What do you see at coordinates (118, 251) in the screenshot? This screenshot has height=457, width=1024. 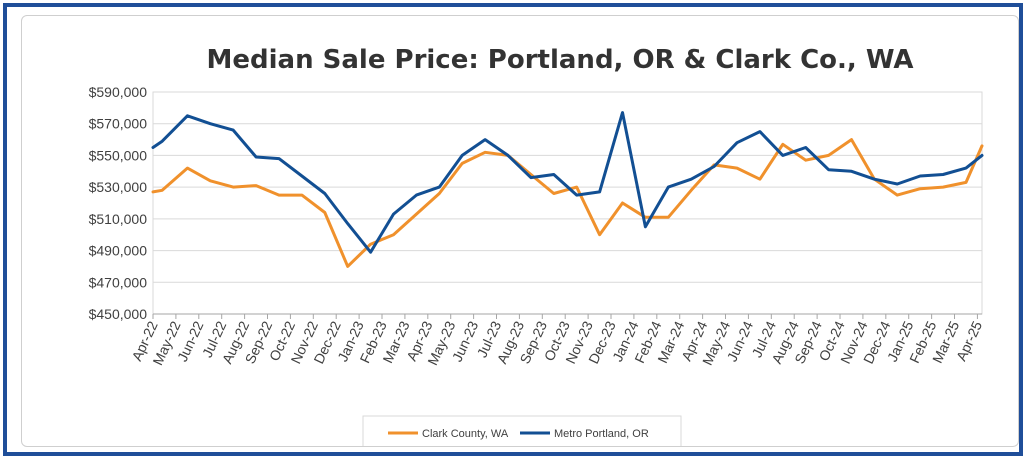 I see `y-tick-label: $490,000` at bounding box center [118, 251].